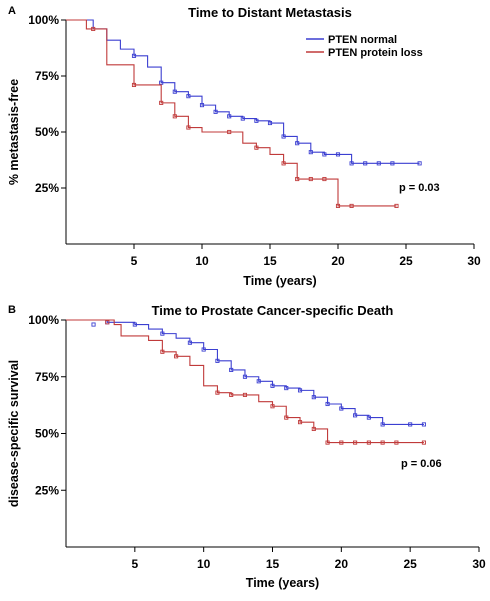  I want to click on panel-letter: A, so click(12, 11).